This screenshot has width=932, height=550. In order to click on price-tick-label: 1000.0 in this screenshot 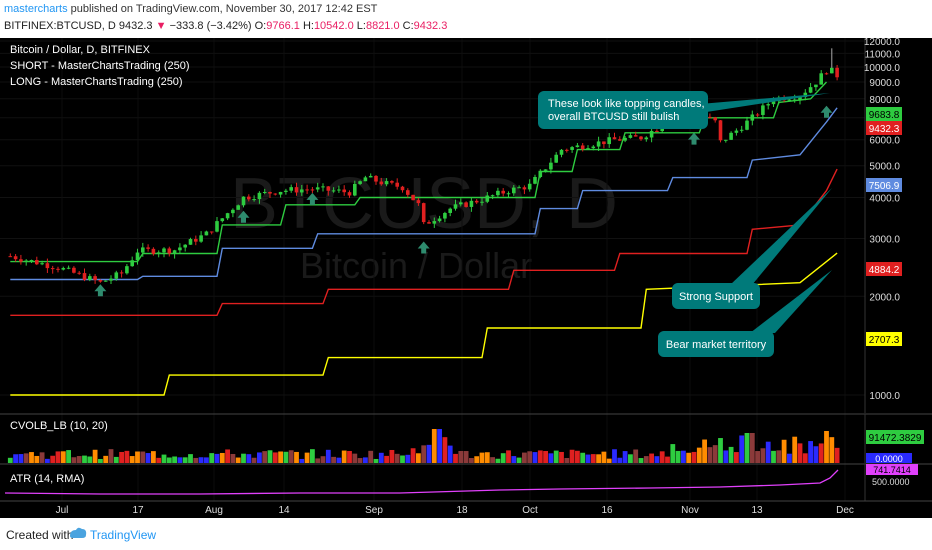, I will do `click(884, 396)`.